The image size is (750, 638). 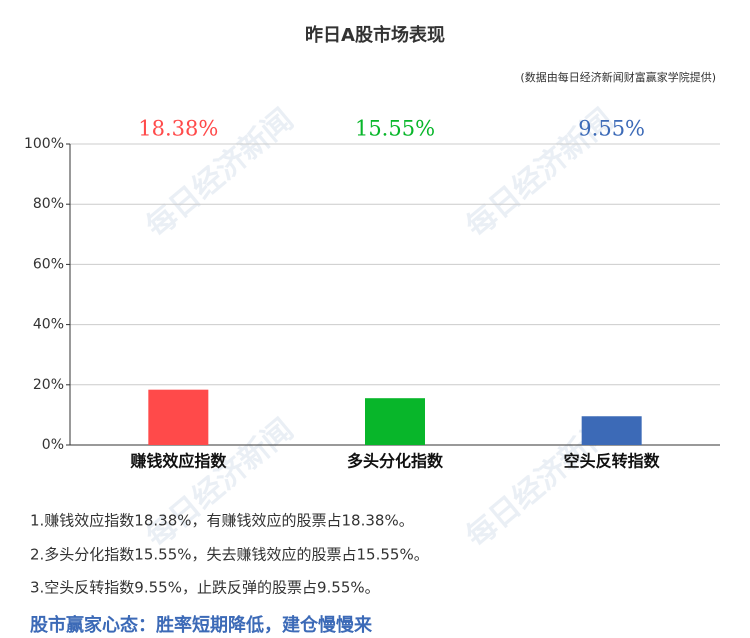 I want to click on x-tick-label: 空头反转指数, so click(x=612, y=461).